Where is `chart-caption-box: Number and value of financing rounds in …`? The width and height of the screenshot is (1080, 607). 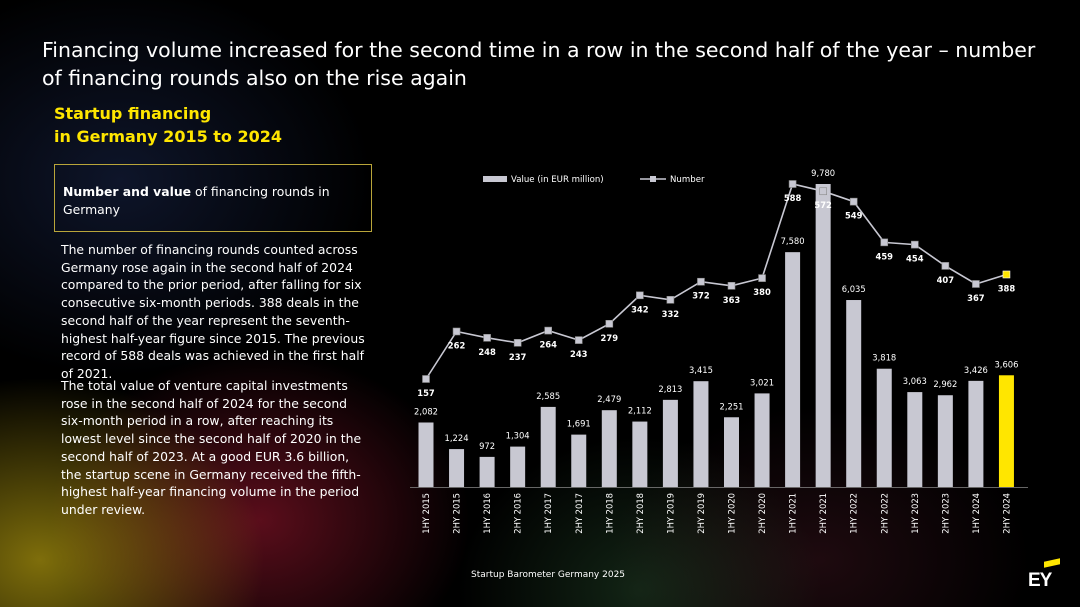
chart-caption-box: Number and value of financing rounds in … is located at coordinates (213, 198).